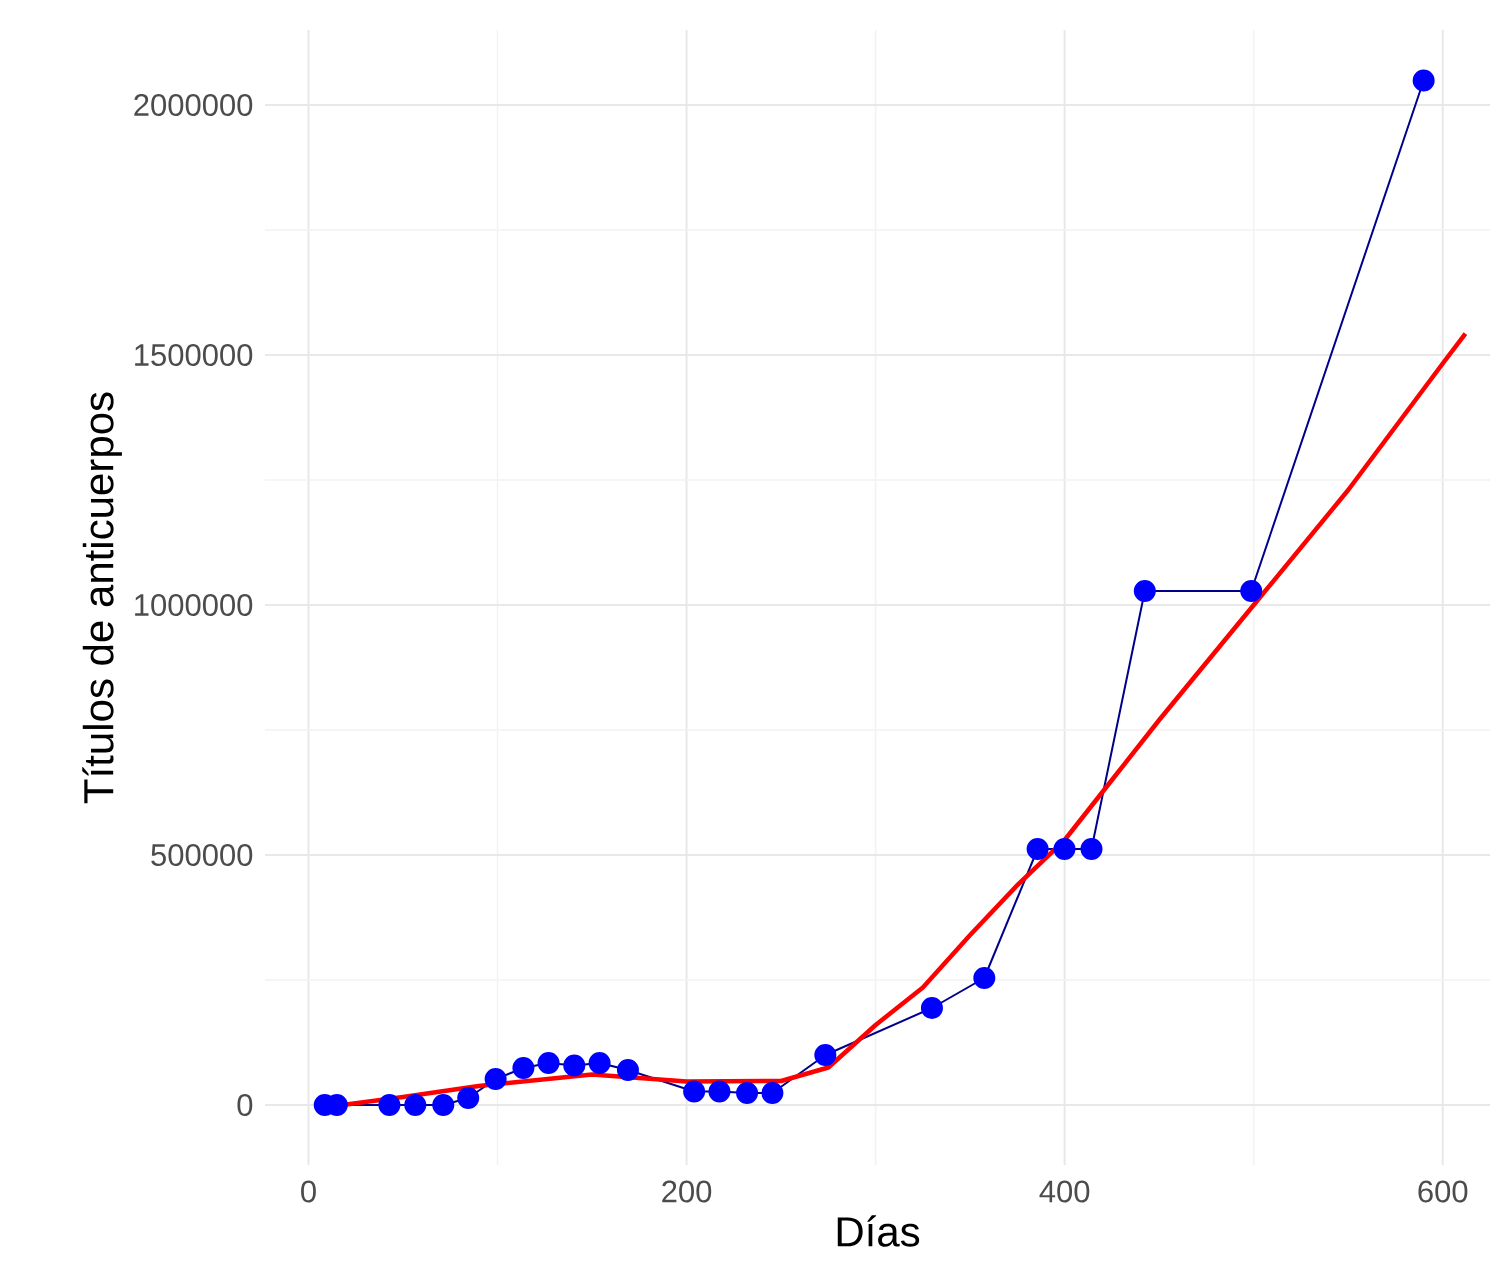 This screenshot has width=1505, height=1286. What do you see at coordinates (194, 355) in the screenshot?
I see `y-tick-label: 1500000` at bounding box center [194, 355].